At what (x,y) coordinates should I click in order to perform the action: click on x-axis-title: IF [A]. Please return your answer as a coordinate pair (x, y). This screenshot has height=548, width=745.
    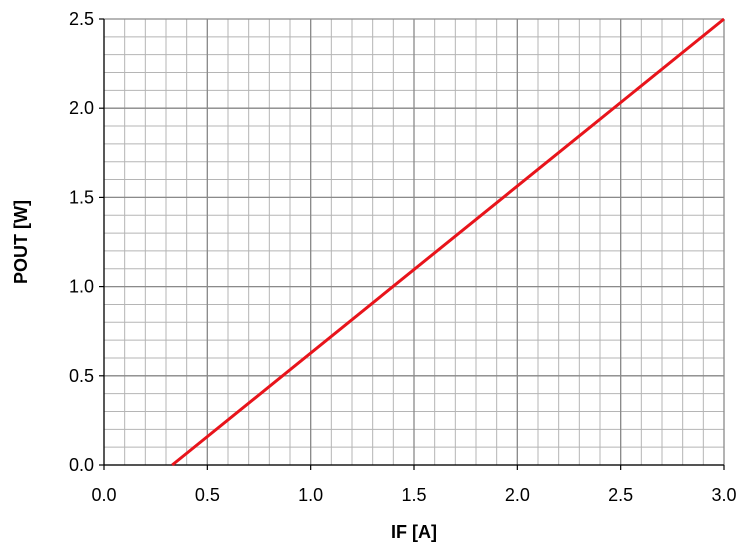
    Looking at the image, I should click on (414, 532).